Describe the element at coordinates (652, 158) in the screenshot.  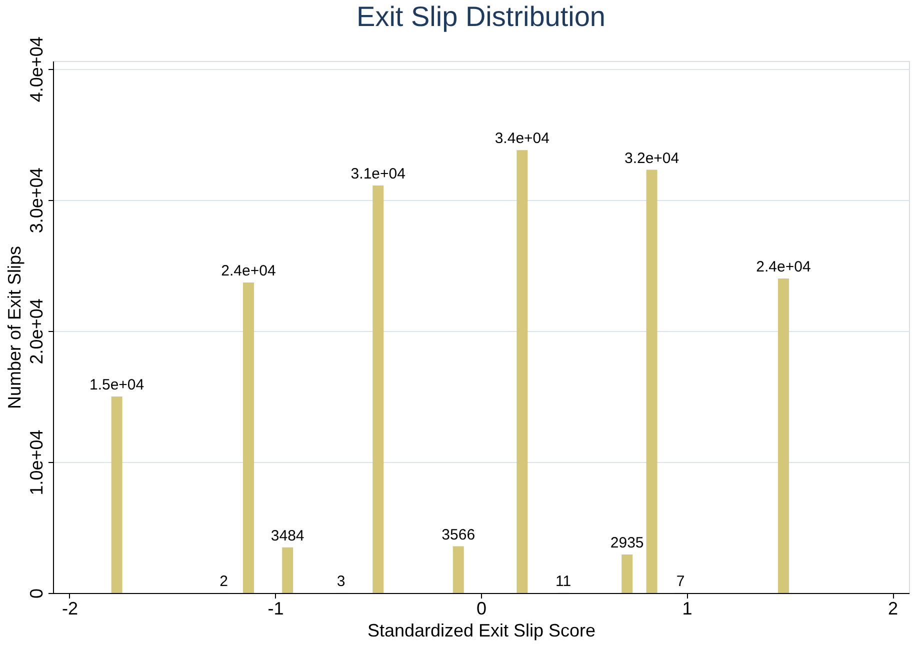
I see `data-label: 3.2e+04` at that location.